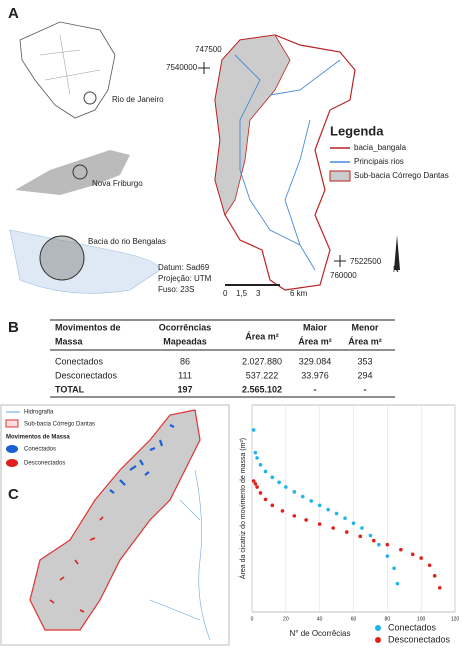 The width and height of the screenshot is (462, 650). What do you see at coordinates (421, 619) in the screenshot?
I see `x-tick-label: 100` at bounding box center [421, 619].